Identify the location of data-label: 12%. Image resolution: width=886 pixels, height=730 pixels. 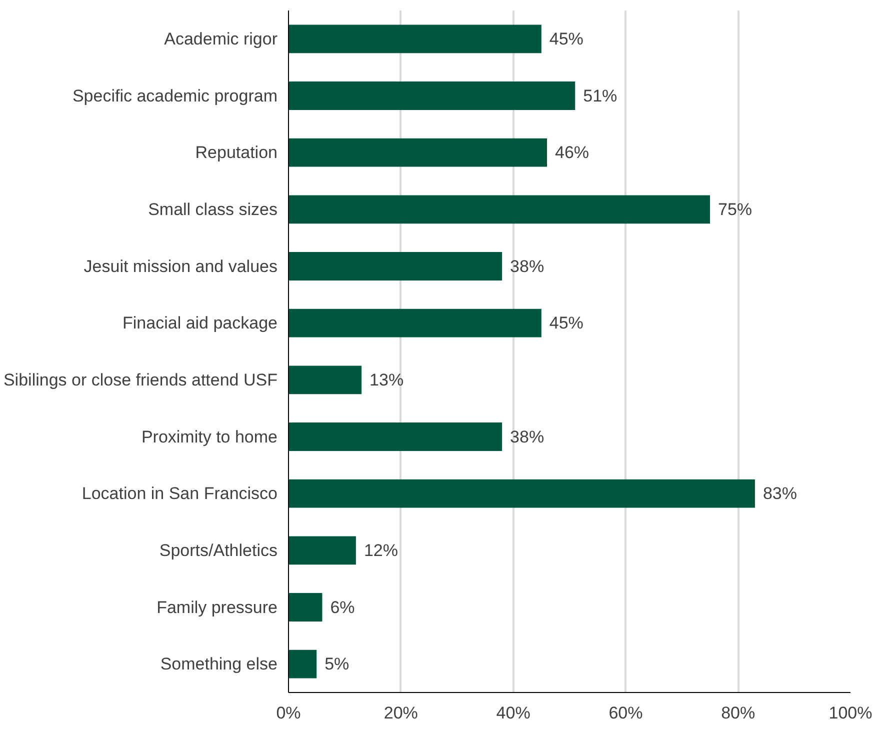
(381, 550).